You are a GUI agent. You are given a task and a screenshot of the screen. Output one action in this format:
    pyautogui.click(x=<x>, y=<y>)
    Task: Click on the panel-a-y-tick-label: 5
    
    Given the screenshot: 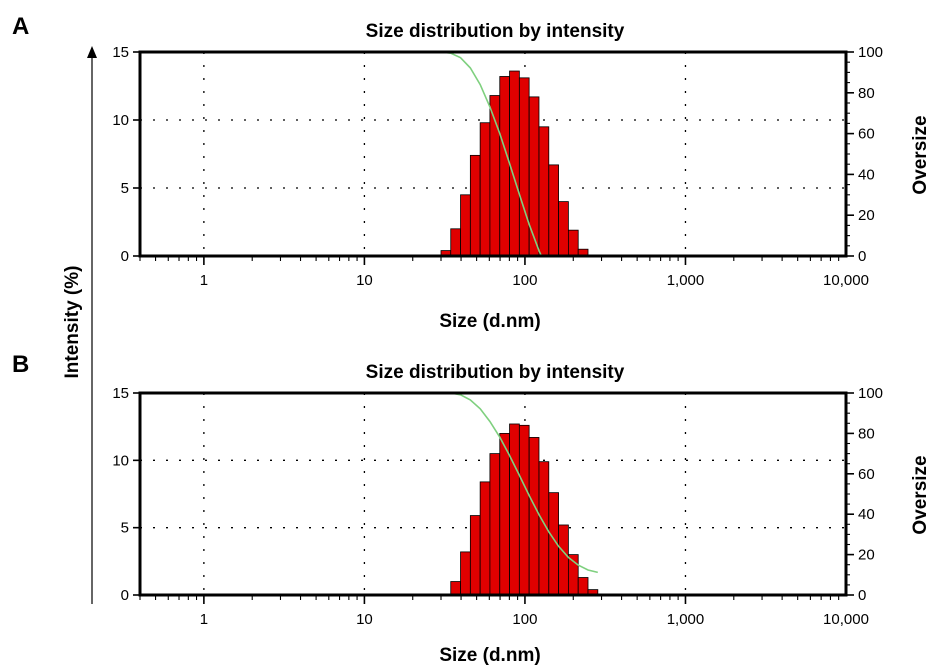 What is the action you would take?
    pyautogui.click(x=125, y=188)
    